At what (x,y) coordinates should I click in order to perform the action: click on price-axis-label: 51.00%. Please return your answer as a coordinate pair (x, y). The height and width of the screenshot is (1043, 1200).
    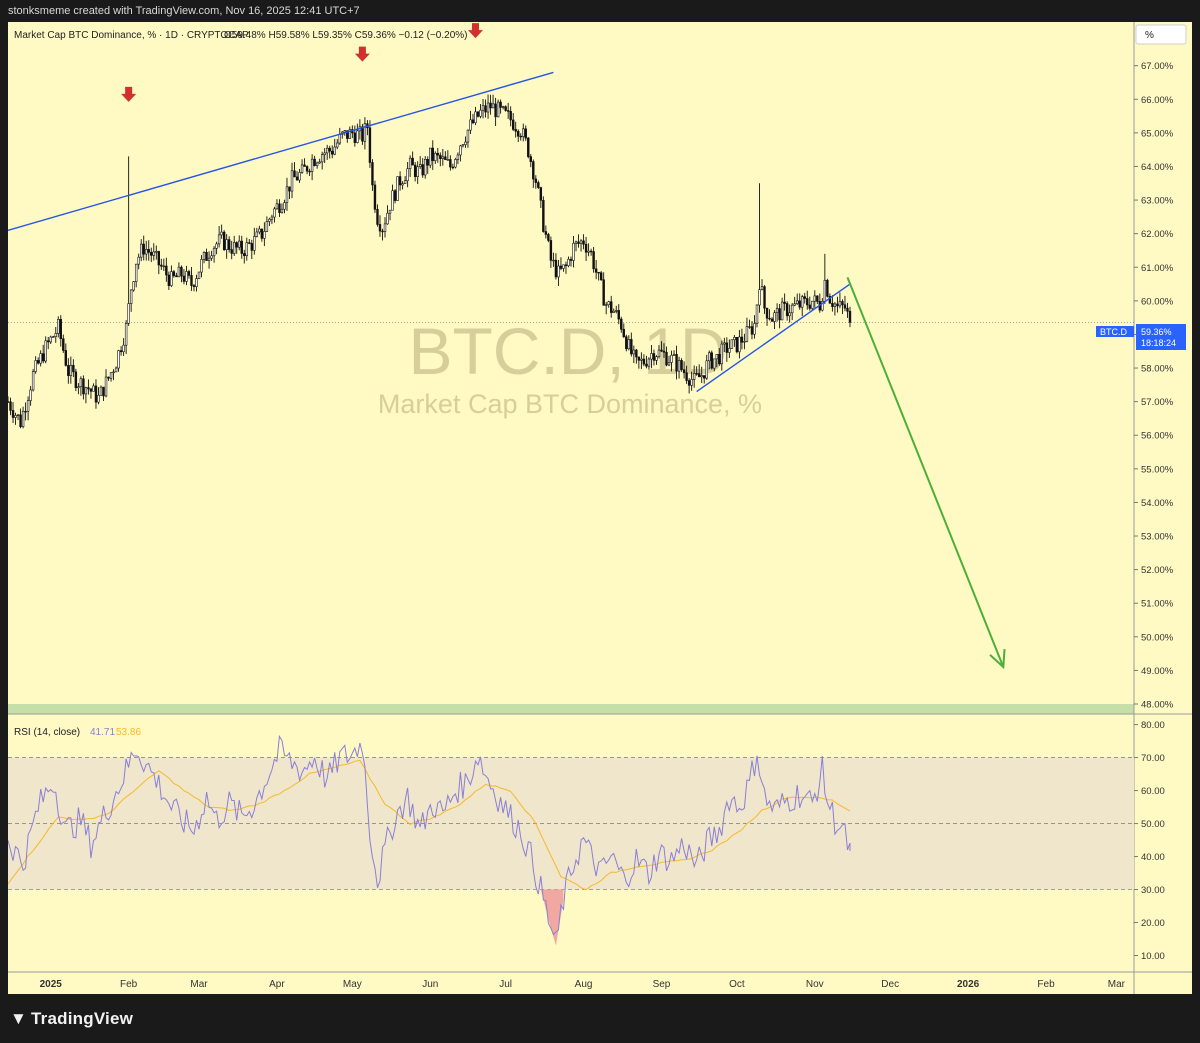
    Looking at the image, I should click on (1157, 604).